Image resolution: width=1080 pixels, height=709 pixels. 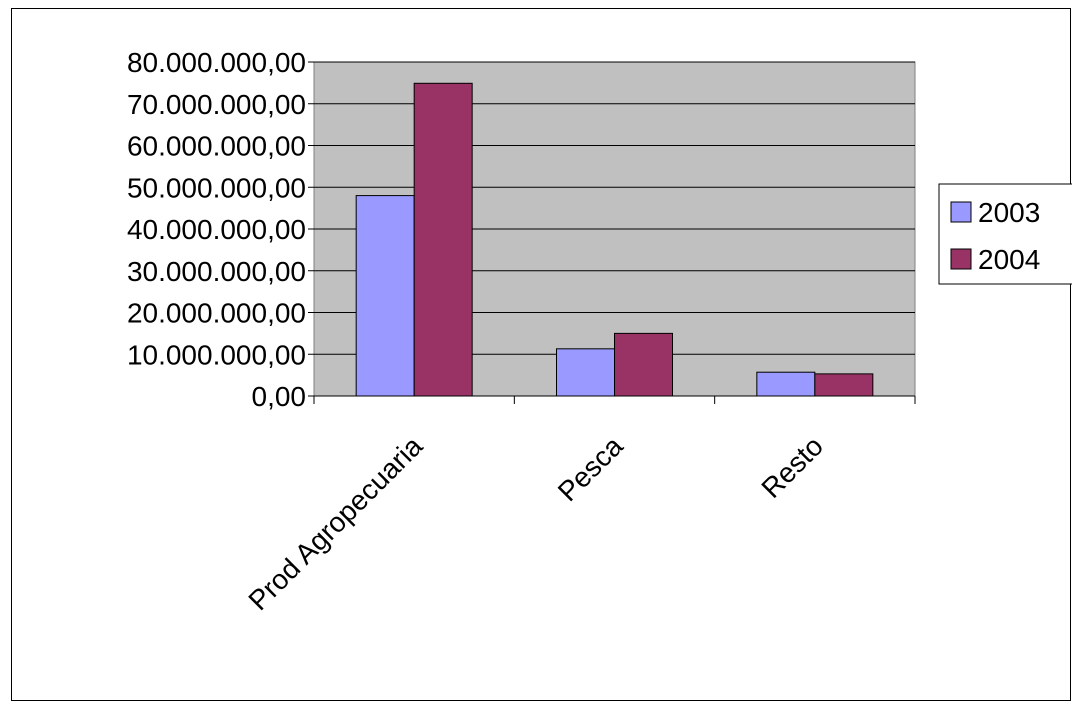 I want to click on y-tick-label: 20.000.000,00, so click(x=216, y=313).